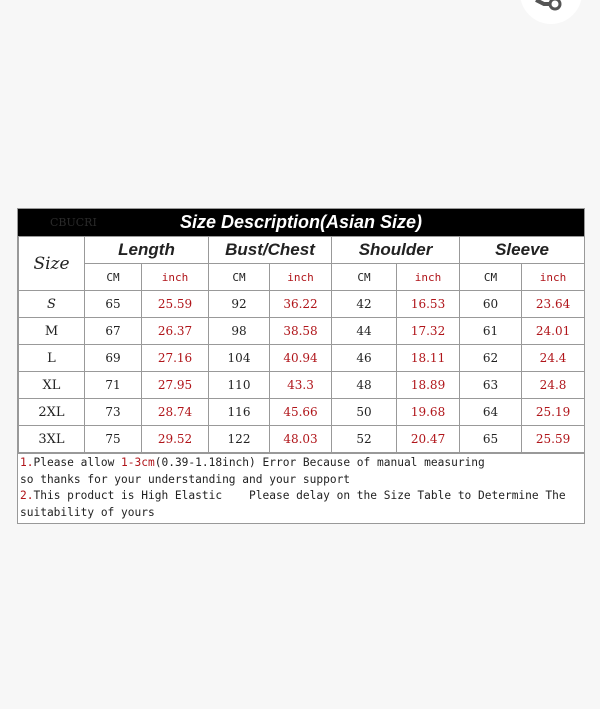  Describe the element at coordinates (73, 222) in the screenshot. I see `brand-logo: CBUCRI` at that location.